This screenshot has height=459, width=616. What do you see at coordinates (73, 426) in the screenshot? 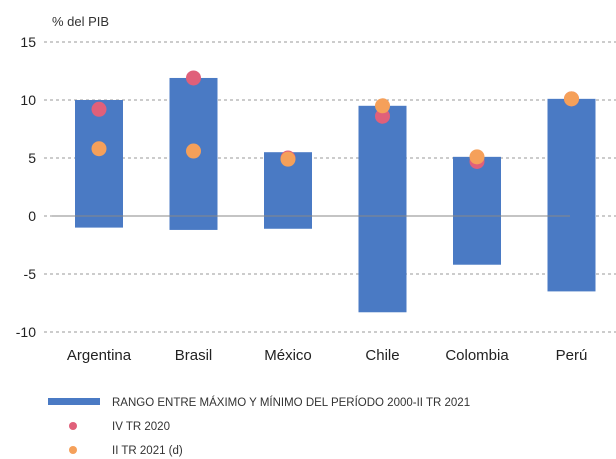
I see `legend-swatch-iv-tr-2020` at bounding box center [73, 426].